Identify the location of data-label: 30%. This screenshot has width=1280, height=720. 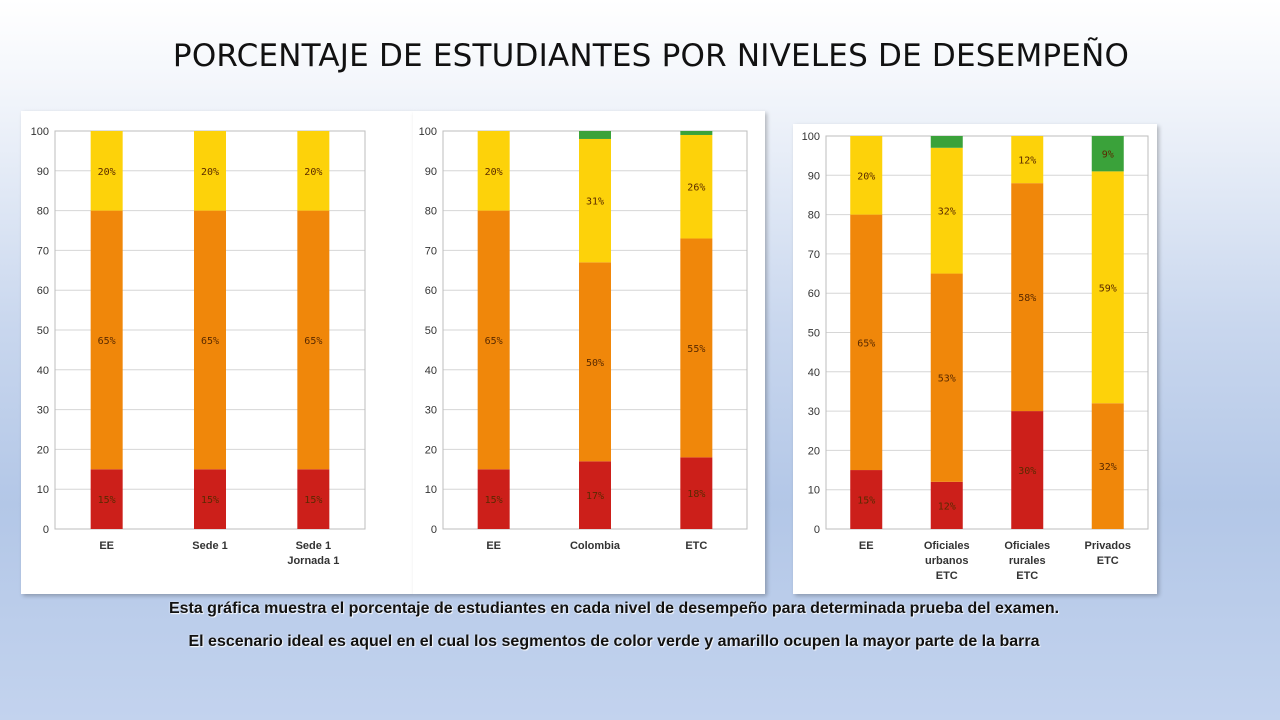
(1027, 471).